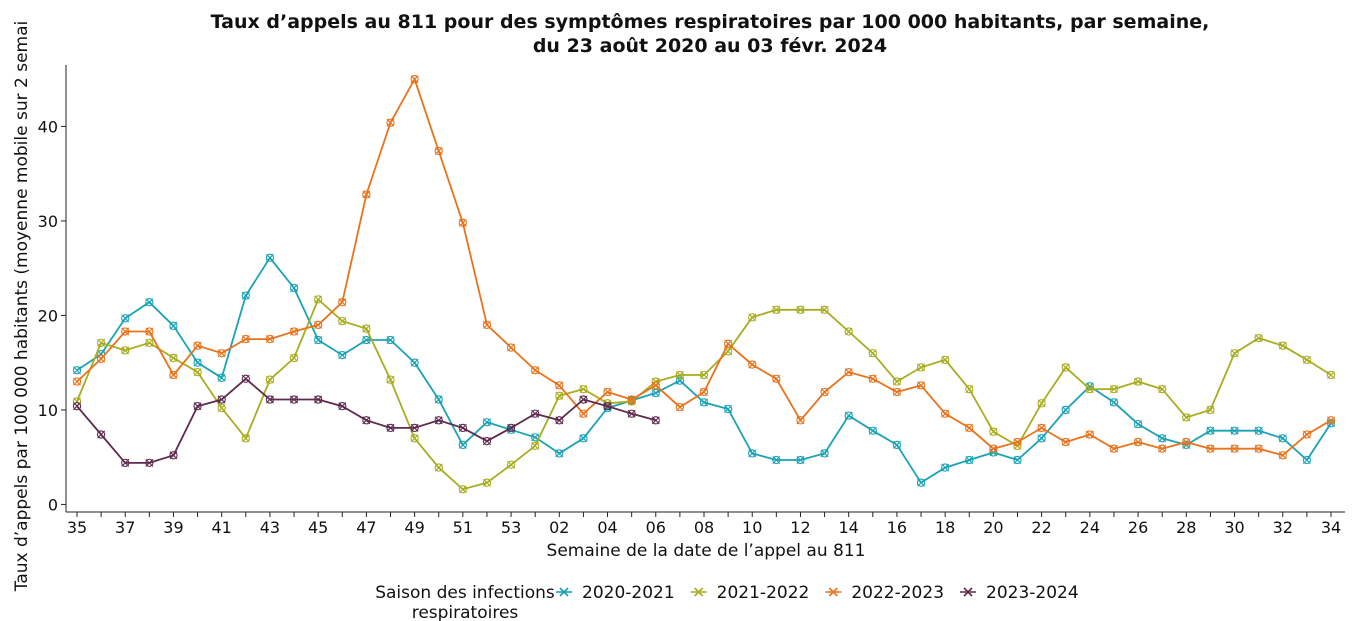 The width and height of the screenshot is (1354, 621). I want to click on y-tick-label: 10, so click(48, 410).